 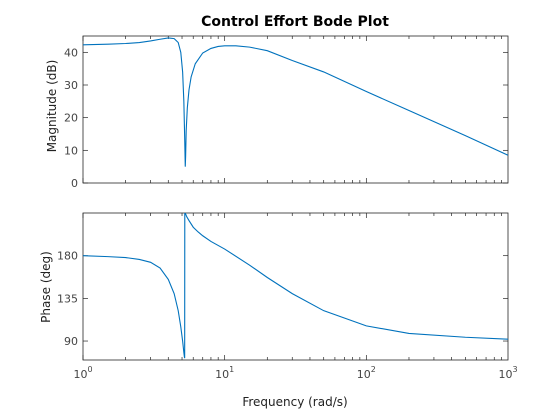 I want to click on magnitude-axis-label: Magnitude (dB), so click(x=52, y=106).